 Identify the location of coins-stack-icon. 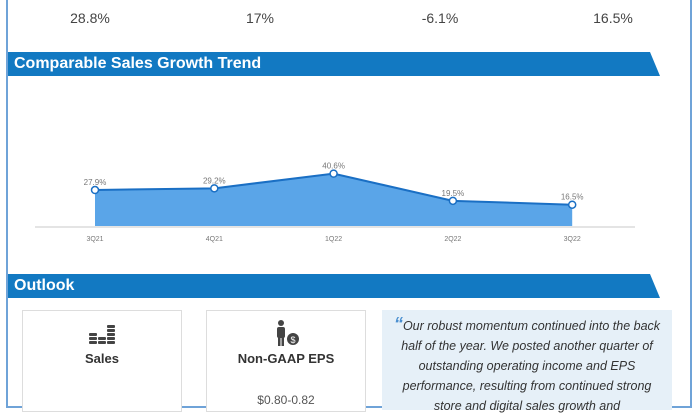
(102, 334).